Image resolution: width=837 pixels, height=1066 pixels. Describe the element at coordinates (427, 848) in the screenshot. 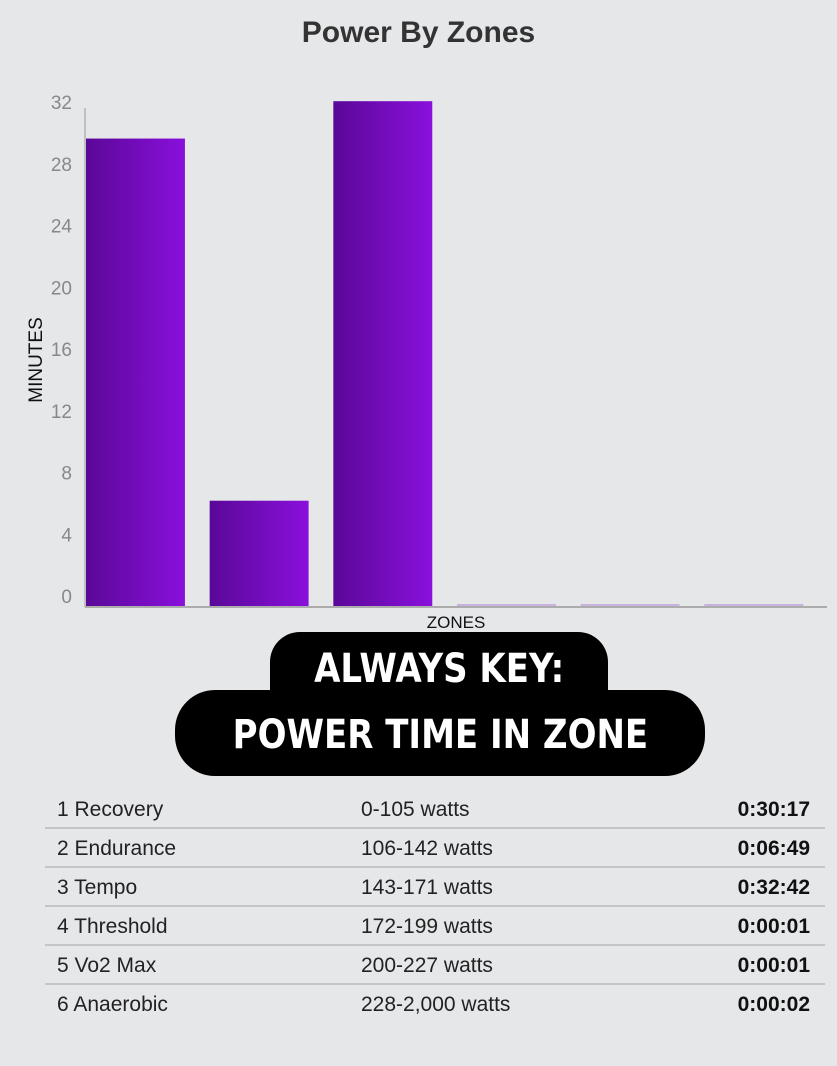

I see `zone-range: 106-142 watts` at that location.